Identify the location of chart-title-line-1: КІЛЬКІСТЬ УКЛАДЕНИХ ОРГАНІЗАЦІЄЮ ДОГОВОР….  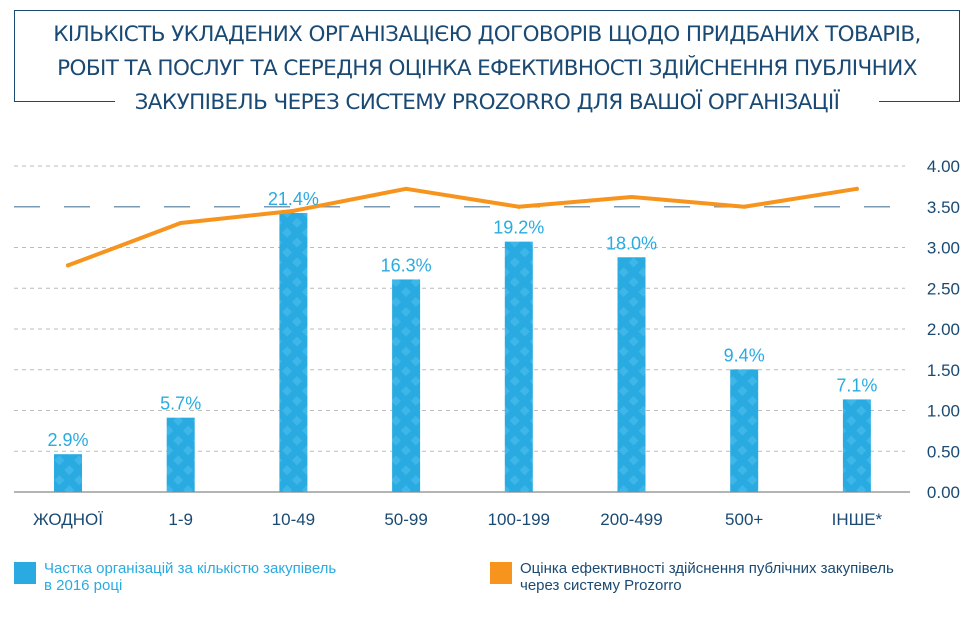
(487, 34).